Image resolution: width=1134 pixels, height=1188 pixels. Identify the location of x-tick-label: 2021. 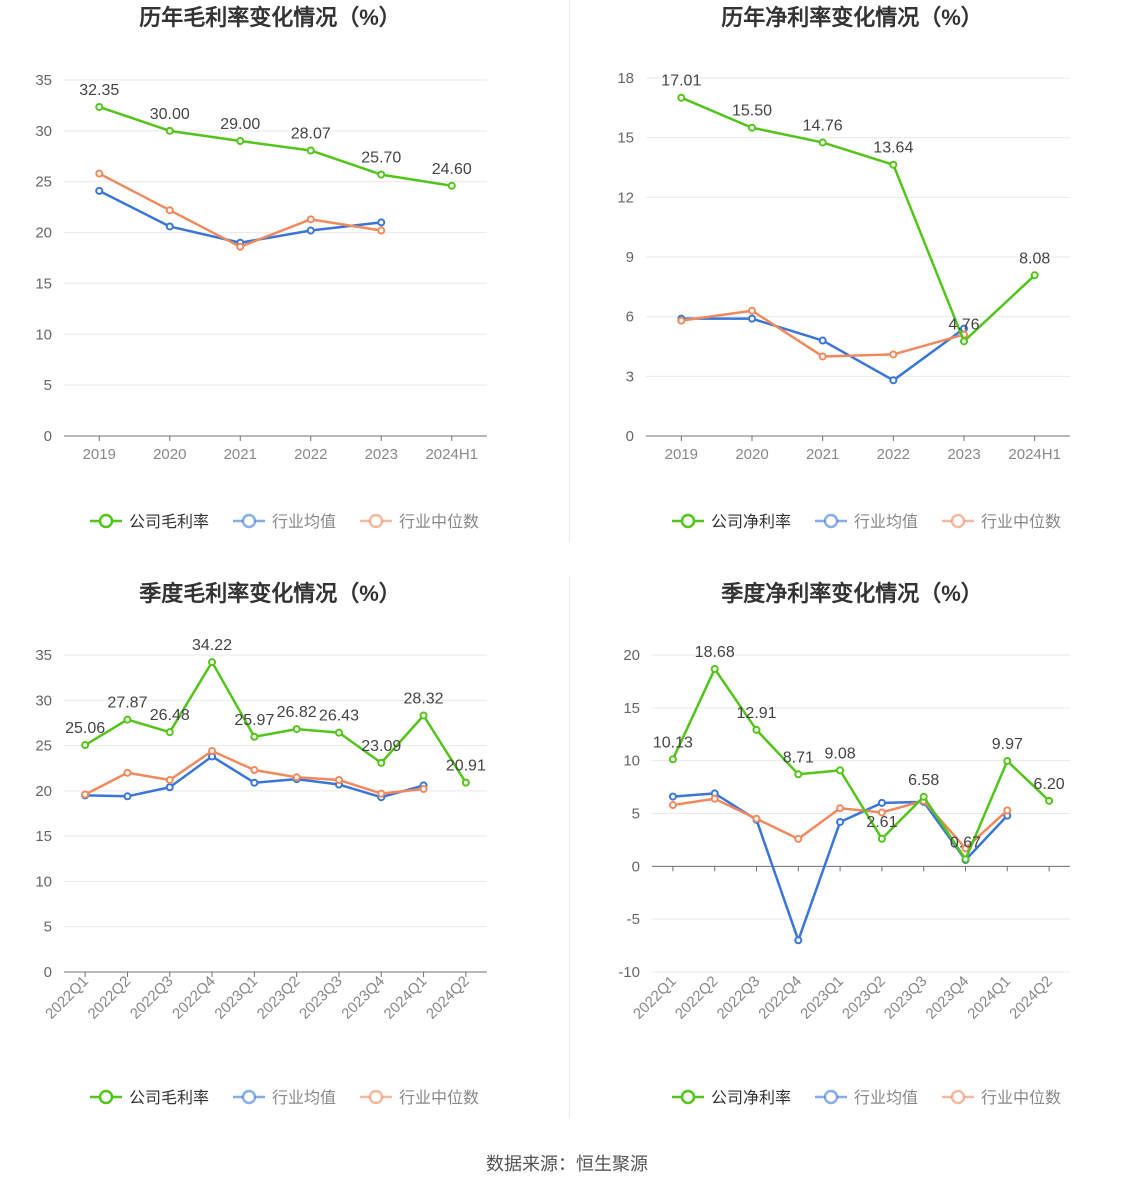
(240, 454).